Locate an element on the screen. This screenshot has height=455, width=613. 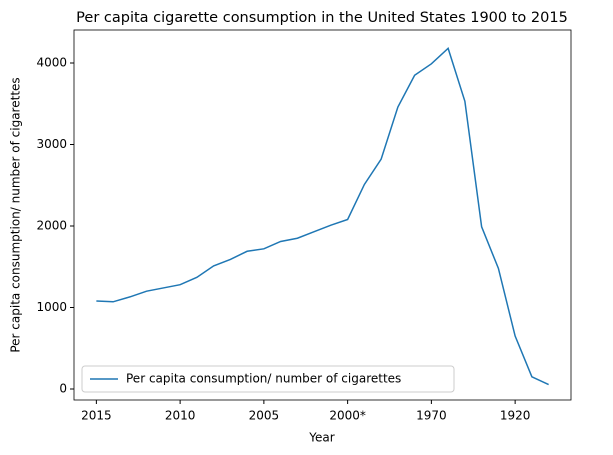
y-tick-label: 1000 is located at coordinates (51, 307).